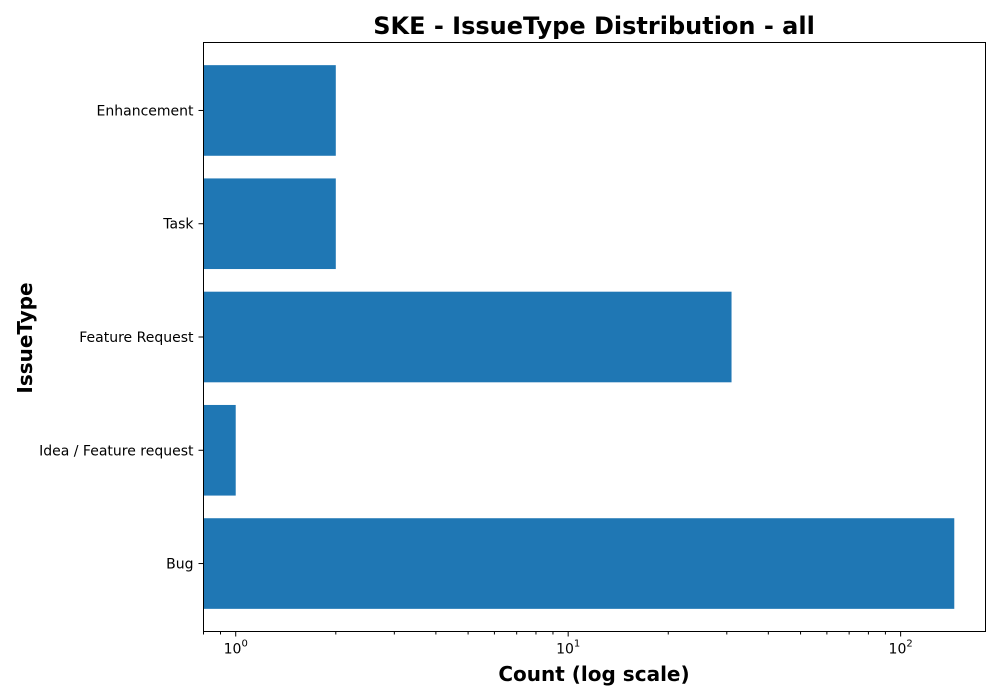 This screenshot has height=700, width=1000. What do you see at coordinates (269, 224) in the screenshot?
I see `bar-task` at bounding box center [269, 224].